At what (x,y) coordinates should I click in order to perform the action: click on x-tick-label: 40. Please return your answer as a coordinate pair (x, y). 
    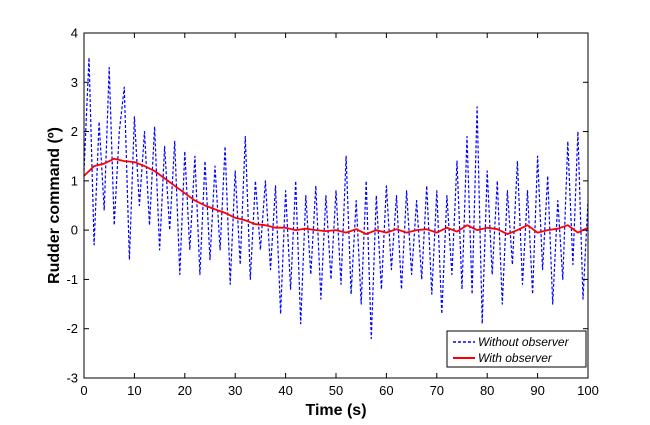
    Looking at the image, I should click on (285, 390).